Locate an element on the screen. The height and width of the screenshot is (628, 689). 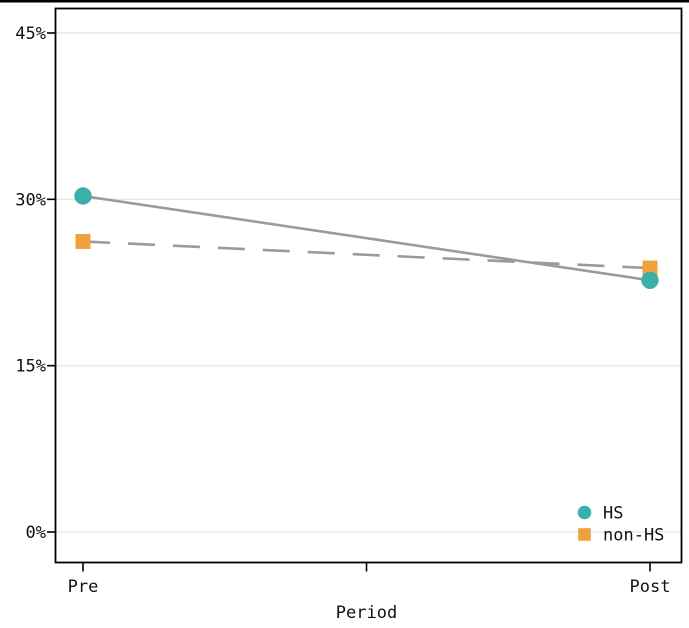
x-axis-title: Period is located at coordinates (366, 613).